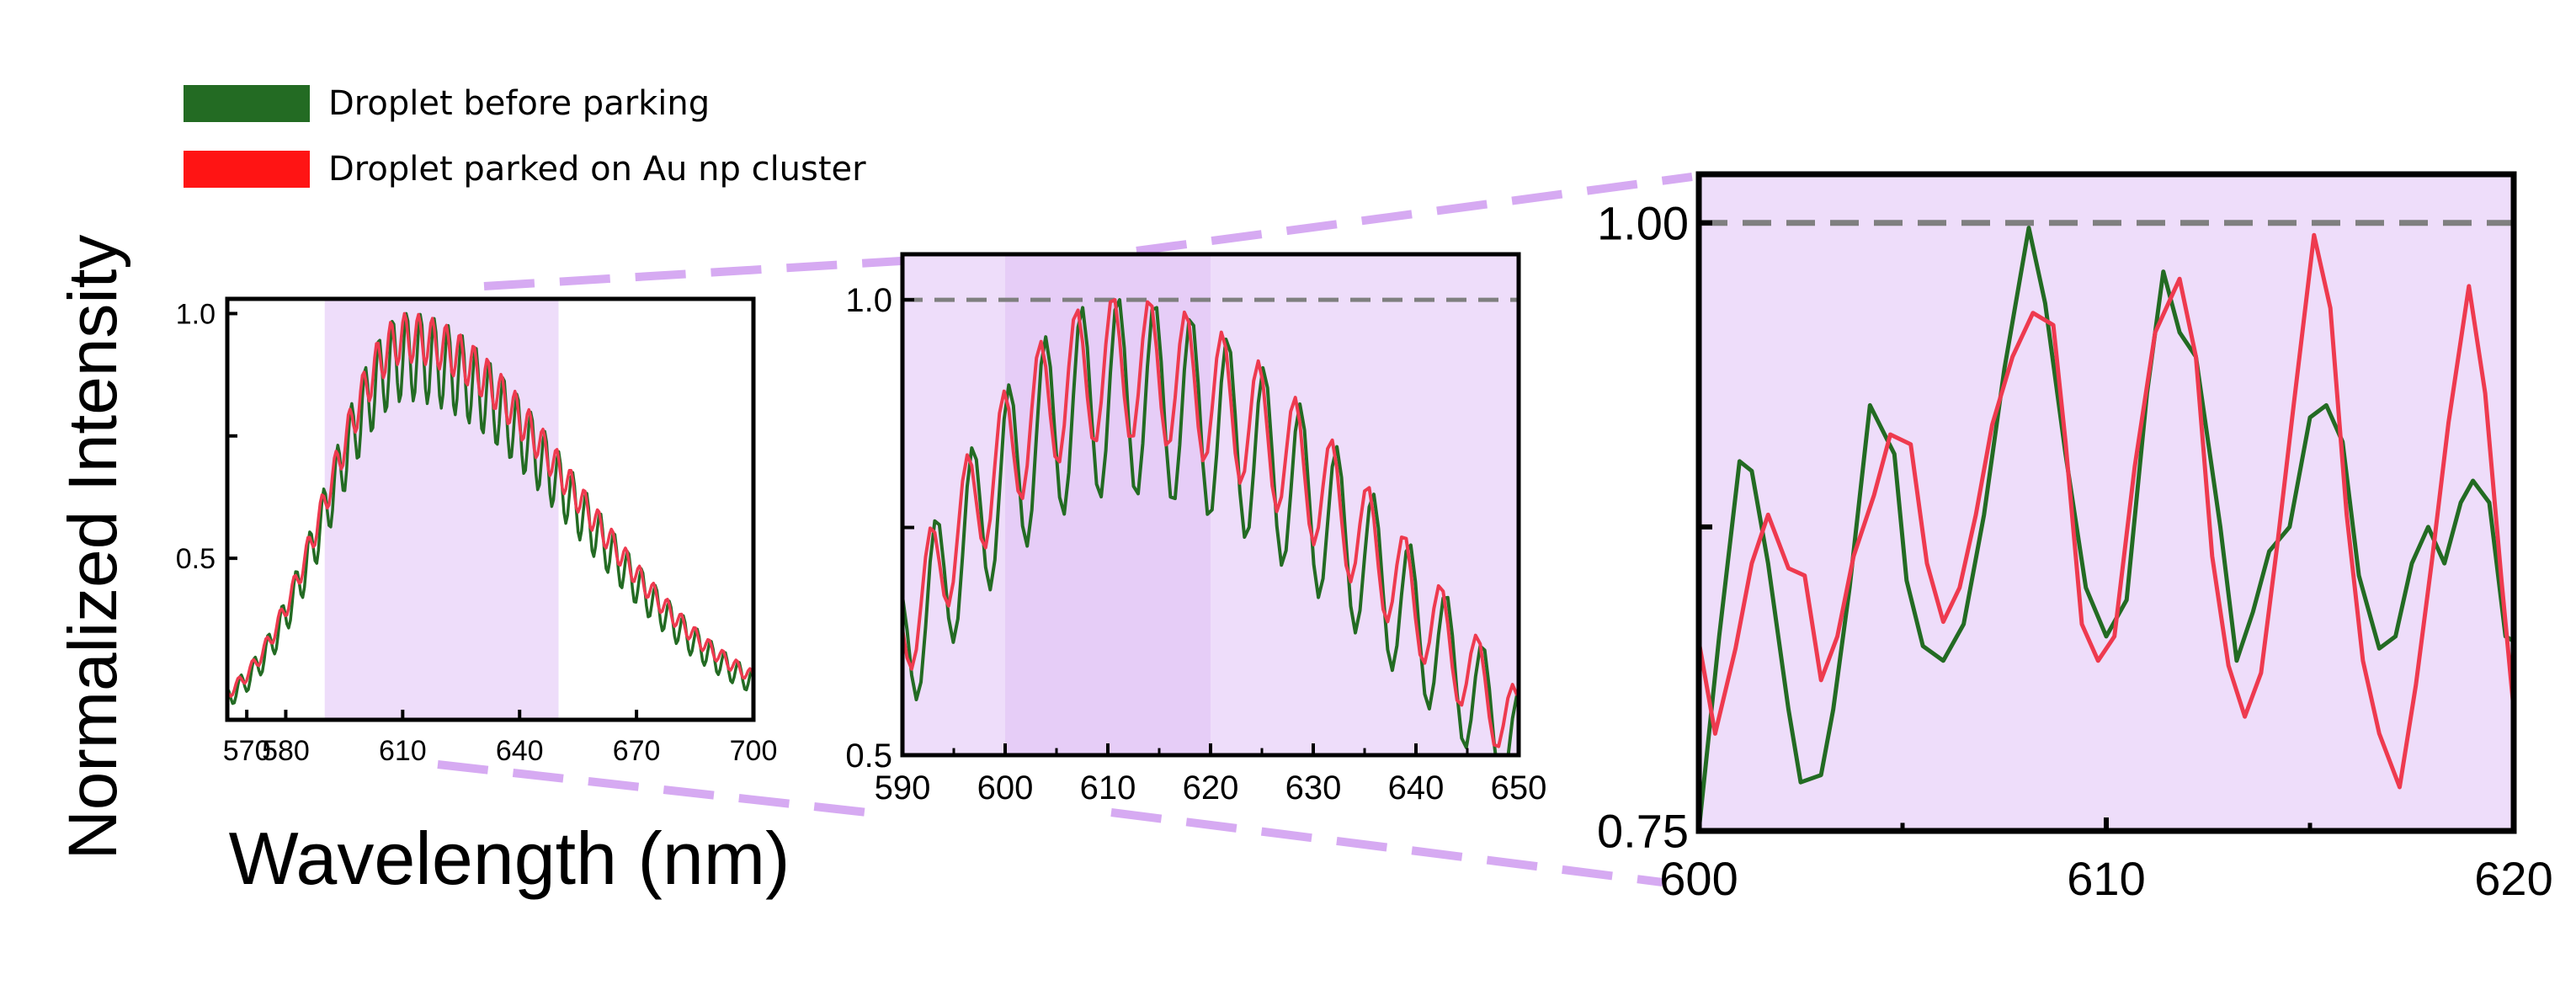 Image resolution: width=2576 pixels, height=985 pixels. Describe the element at coordinates (653, 788) in the screenshot. I see `zoom-line-left-bottom` at that location.